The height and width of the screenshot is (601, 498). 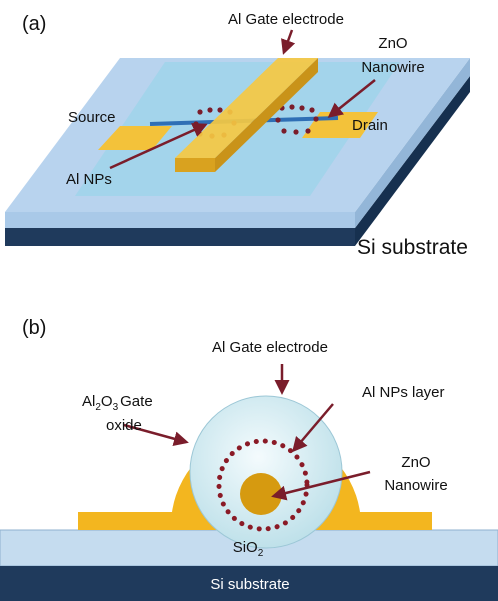 I want to click on text-part: SiO, so click(x=245, y=547).